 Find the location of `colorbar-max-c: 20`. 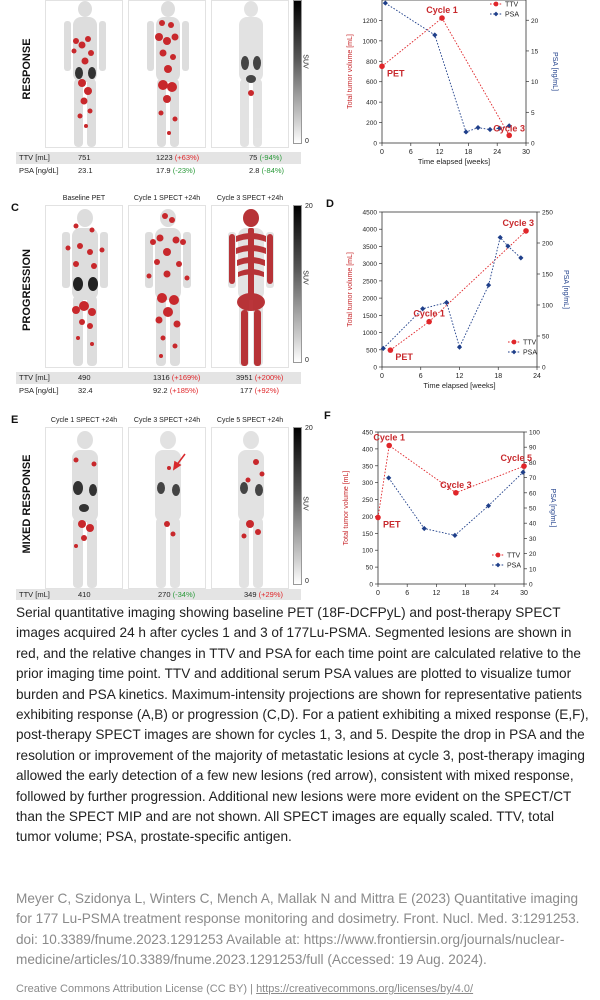

colorbar-max-c: 20 is located at coordinates (309, 206).